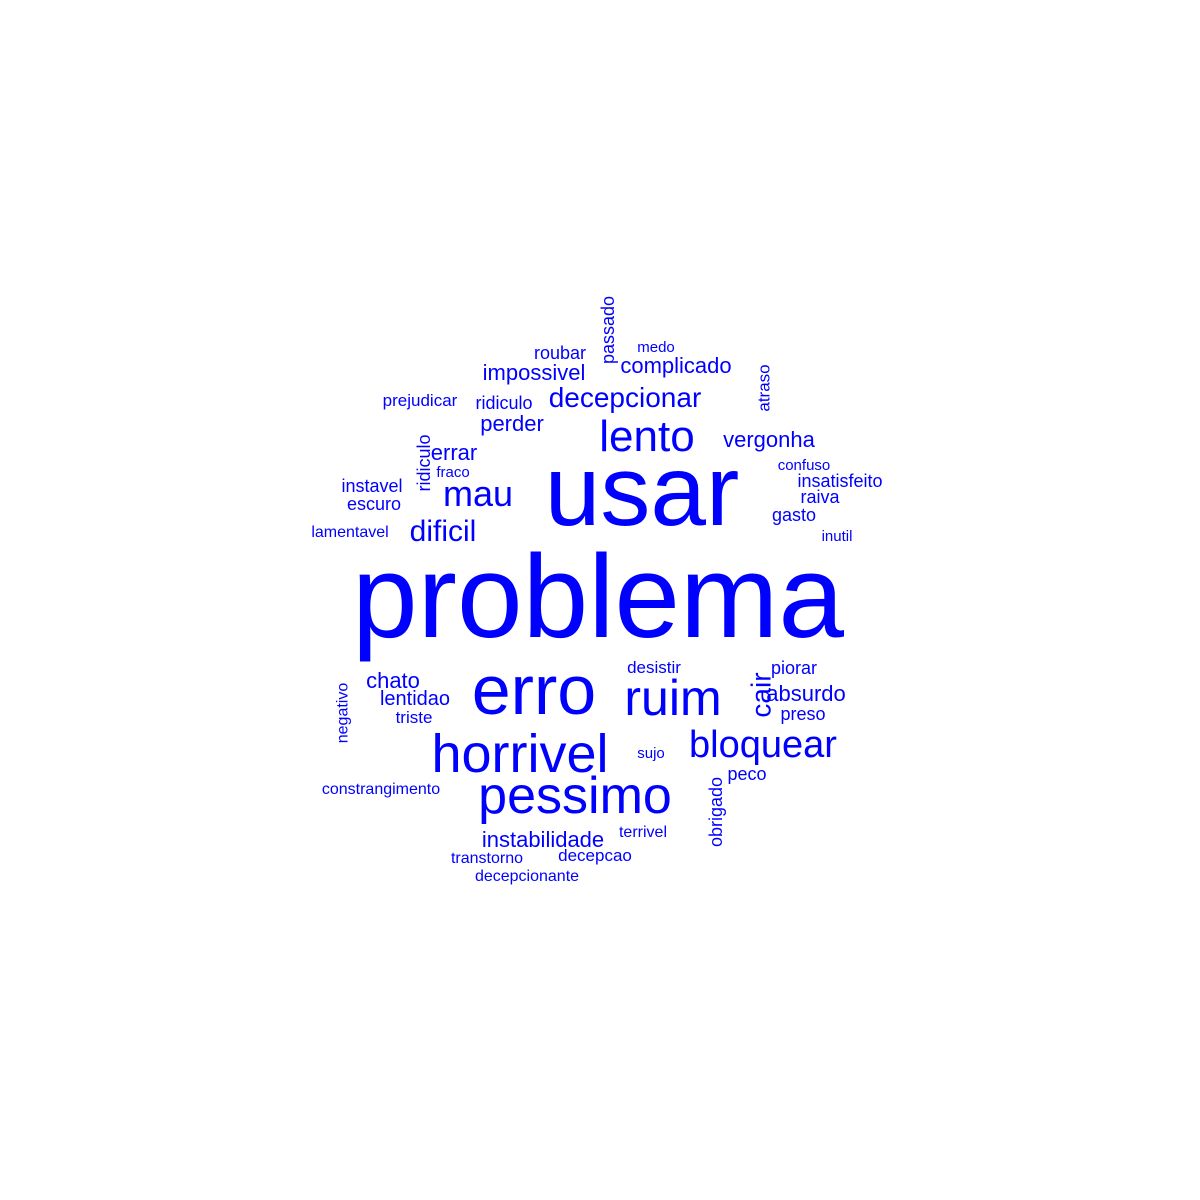  Describe the element at coordinates (839, 481) in the screenshot. I see `word-insatisfeito: insatisfeito` at that location.